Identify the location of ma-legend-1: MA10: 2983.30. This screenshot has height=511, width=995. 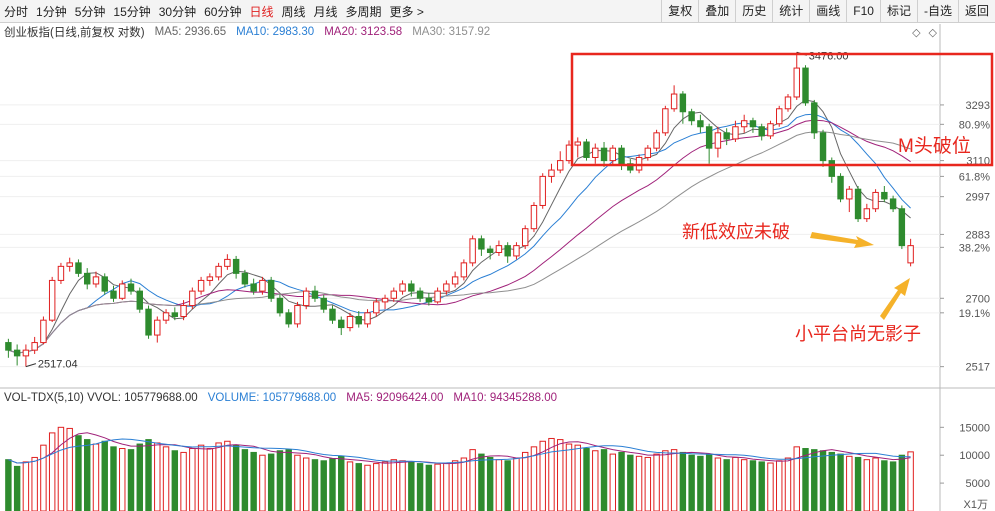
(275, 32).